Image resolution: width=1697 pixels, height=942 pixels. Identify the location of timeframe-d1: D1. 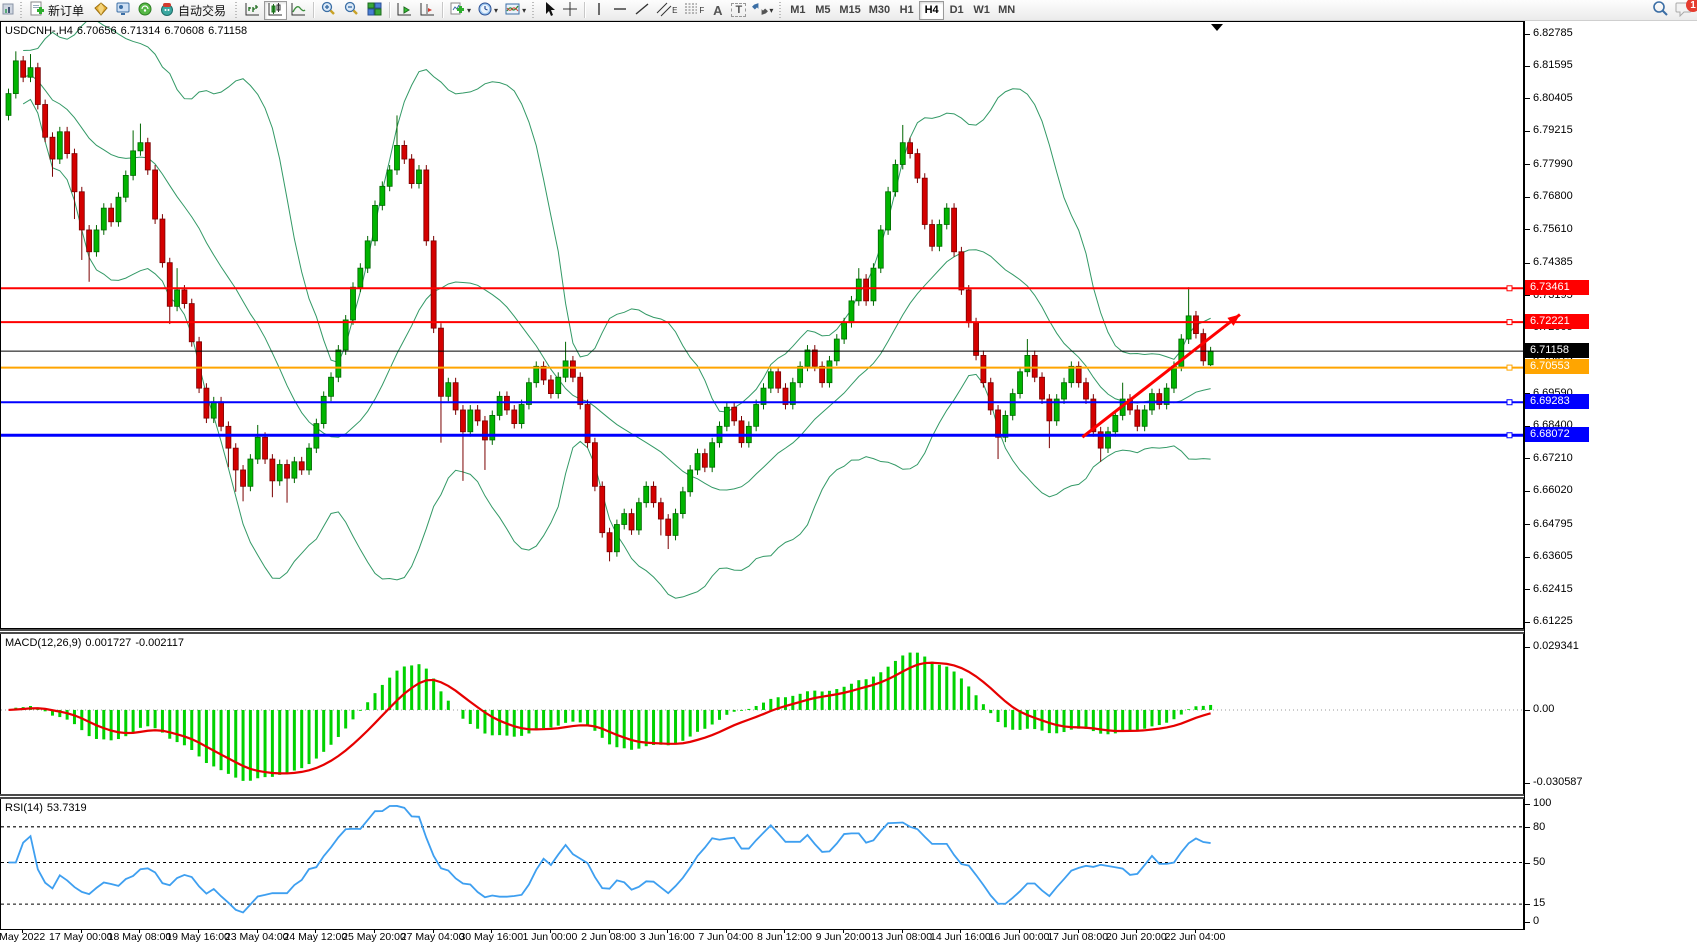
(956, 10).